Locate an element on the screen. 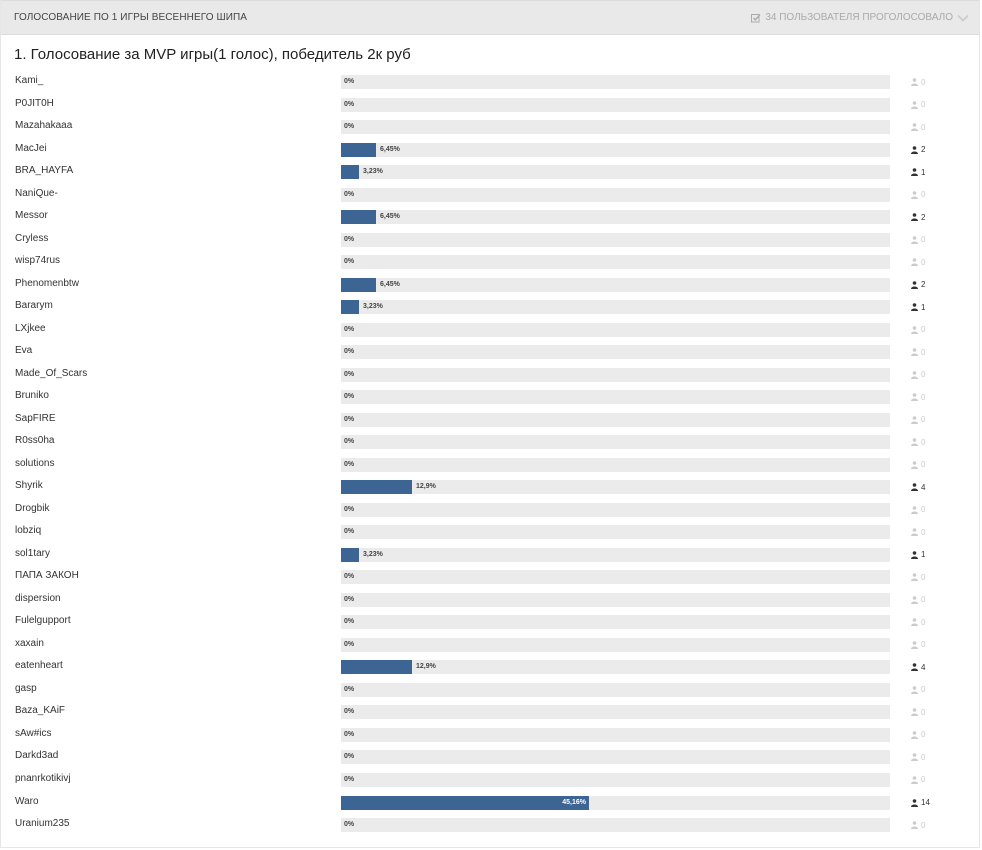 This screenshot has height=850, width=982. poll-option: Kami_ 0% 0 is located at coordinates (490, 83).